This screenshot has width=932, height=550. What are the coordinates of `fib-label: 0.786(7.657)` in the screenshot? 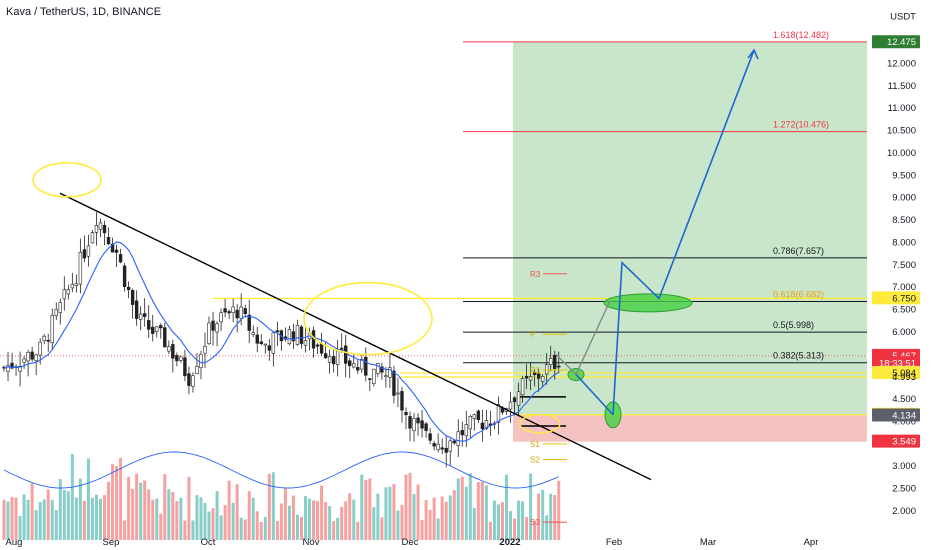 It's located at (798, 251).